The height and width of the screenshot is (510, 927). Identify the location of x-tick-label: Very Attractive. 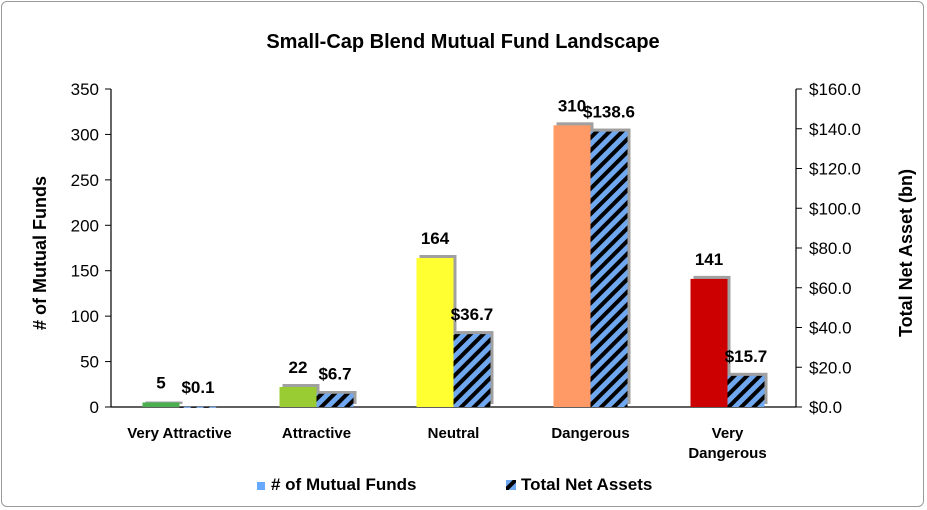
(179, 433).